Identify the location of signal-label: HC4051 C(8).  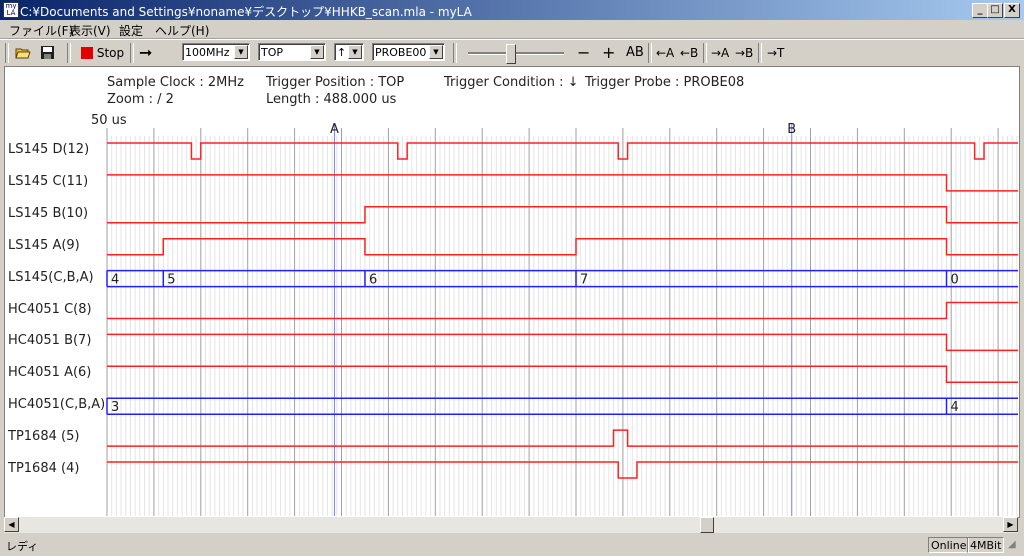
(50, 309).